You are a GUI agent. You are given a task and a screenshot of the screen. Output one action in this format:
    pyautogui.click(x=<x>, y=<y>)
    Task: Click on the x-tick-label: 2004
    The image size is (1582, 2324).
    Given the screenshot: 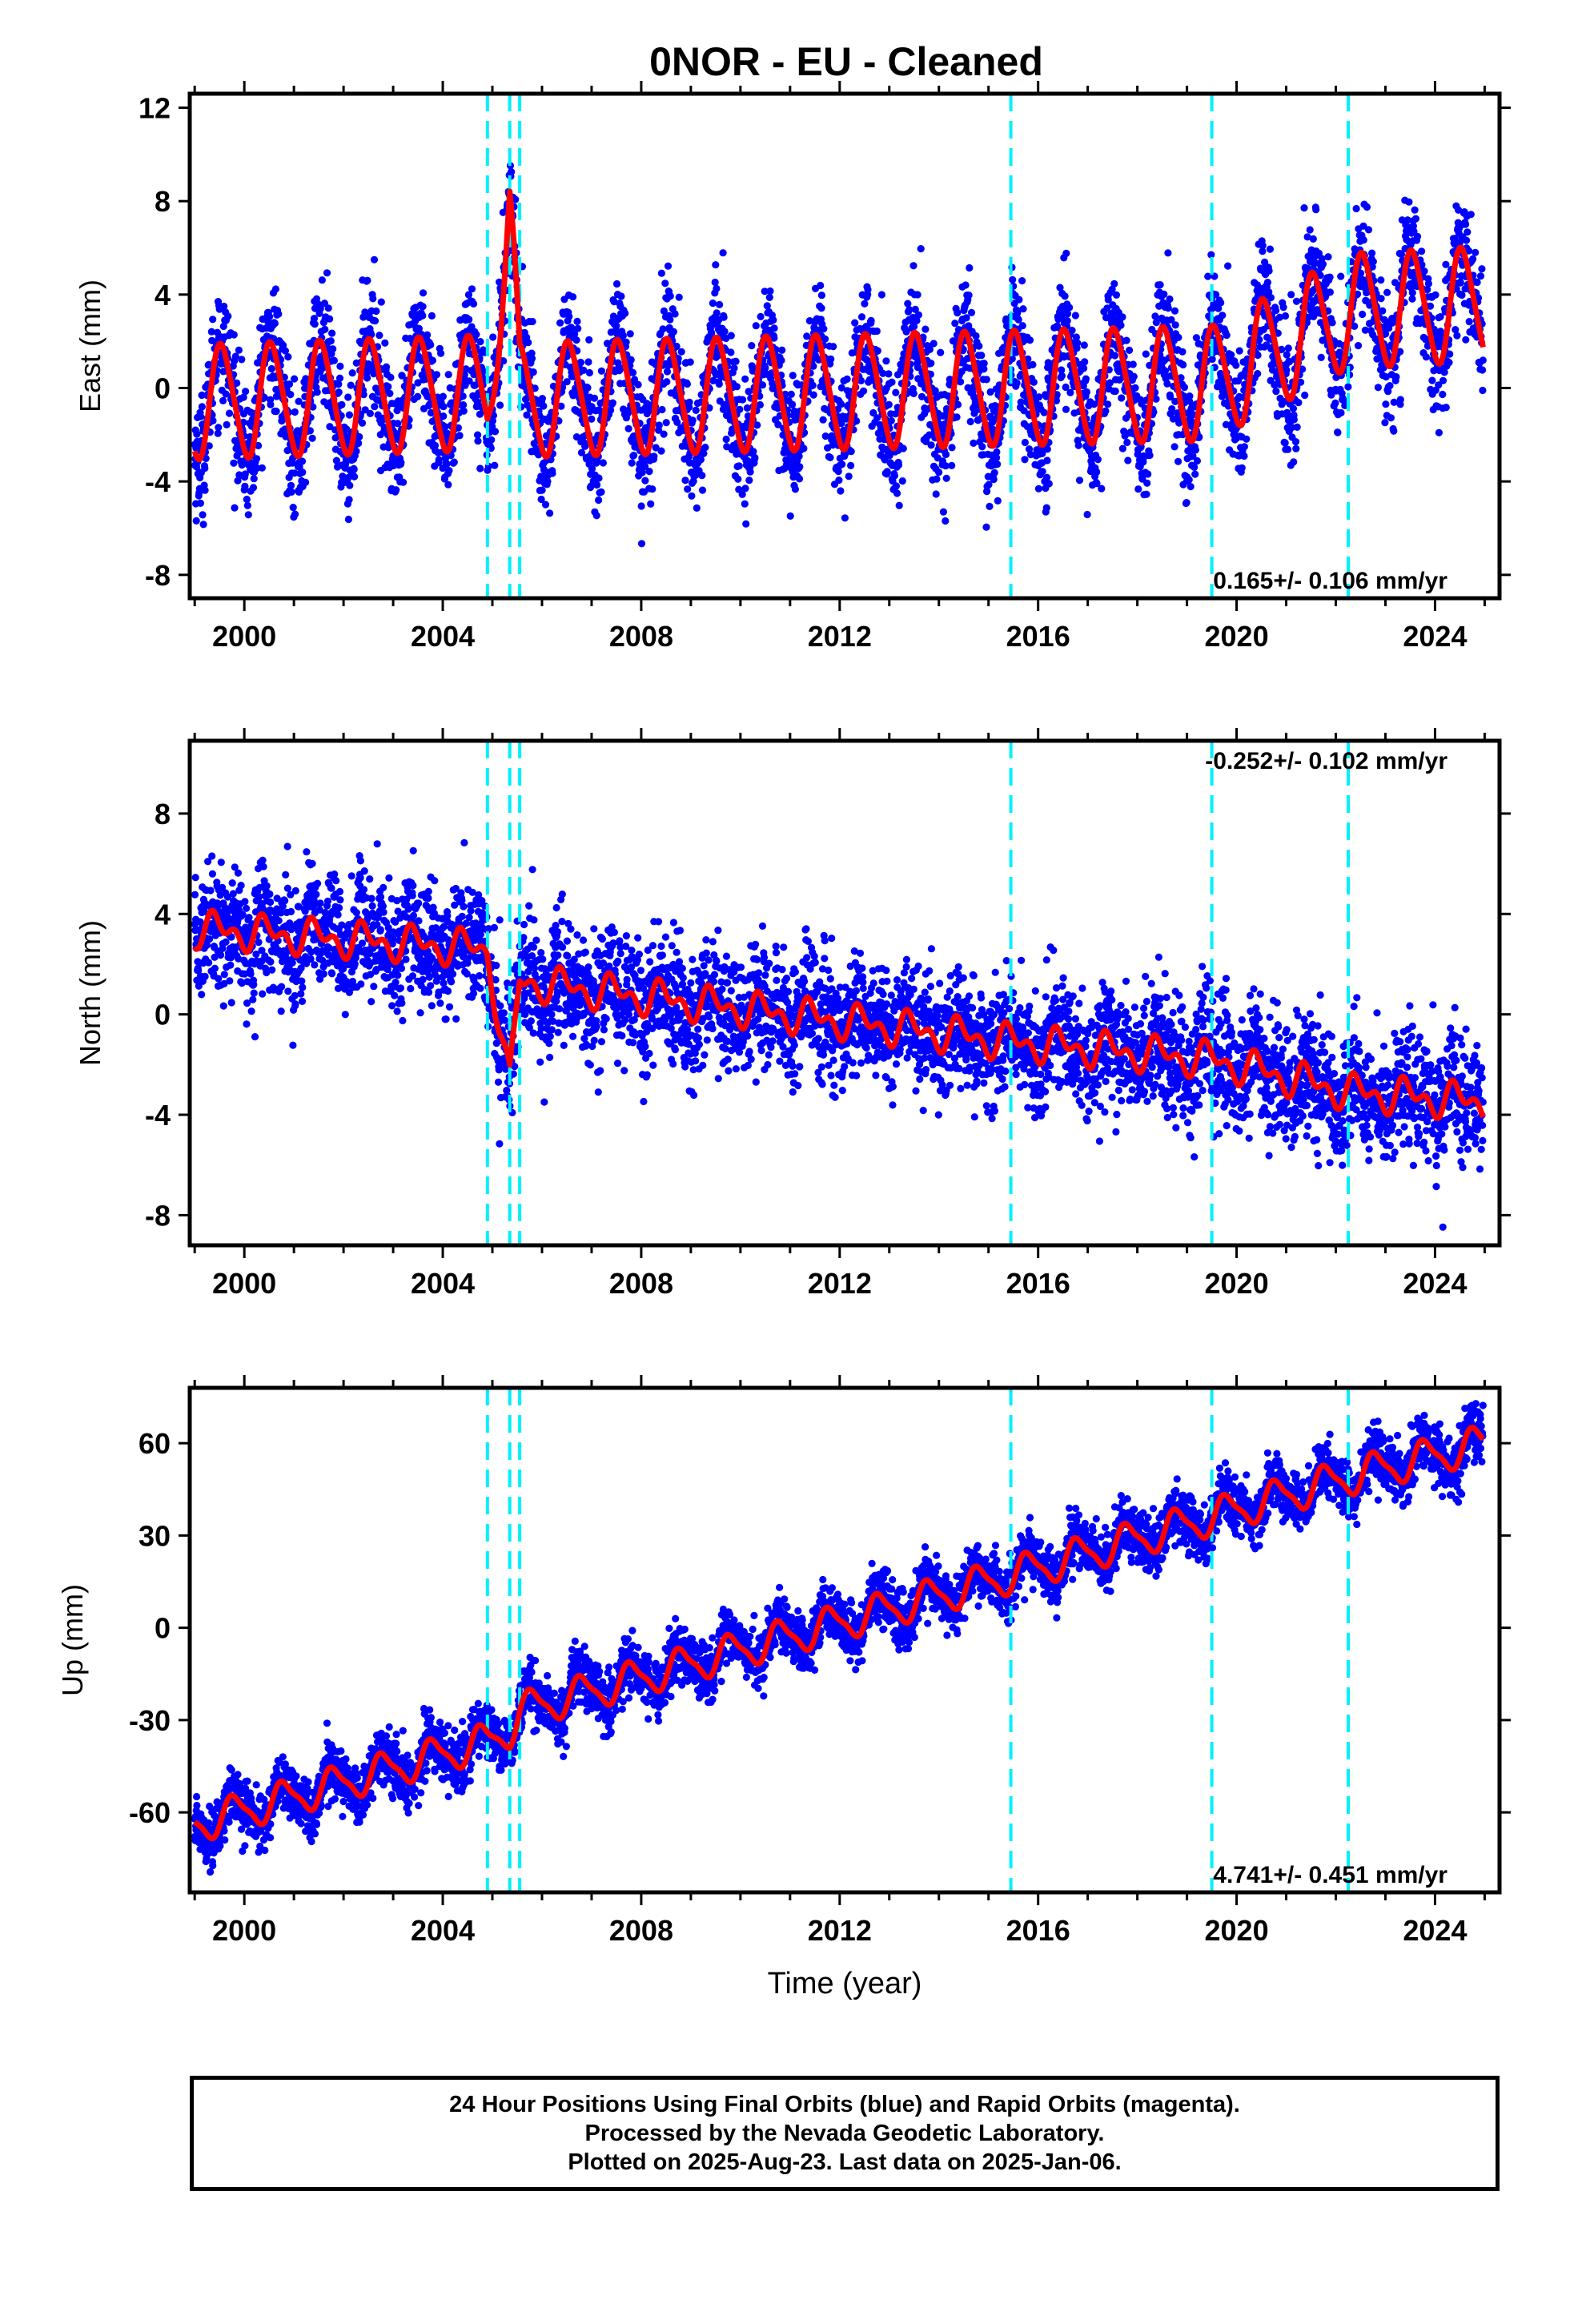 What is the action you would take?
    pyautogui.click(x=443, y=636)
    